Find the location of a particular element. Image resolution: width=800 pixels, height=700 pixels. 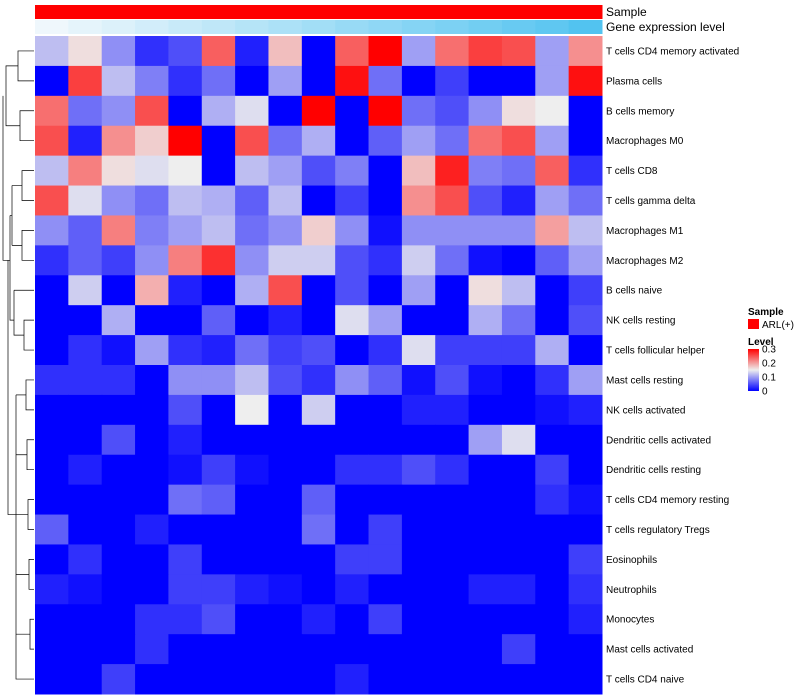

legend-sample-swatch is located at coordinates (753, 324).